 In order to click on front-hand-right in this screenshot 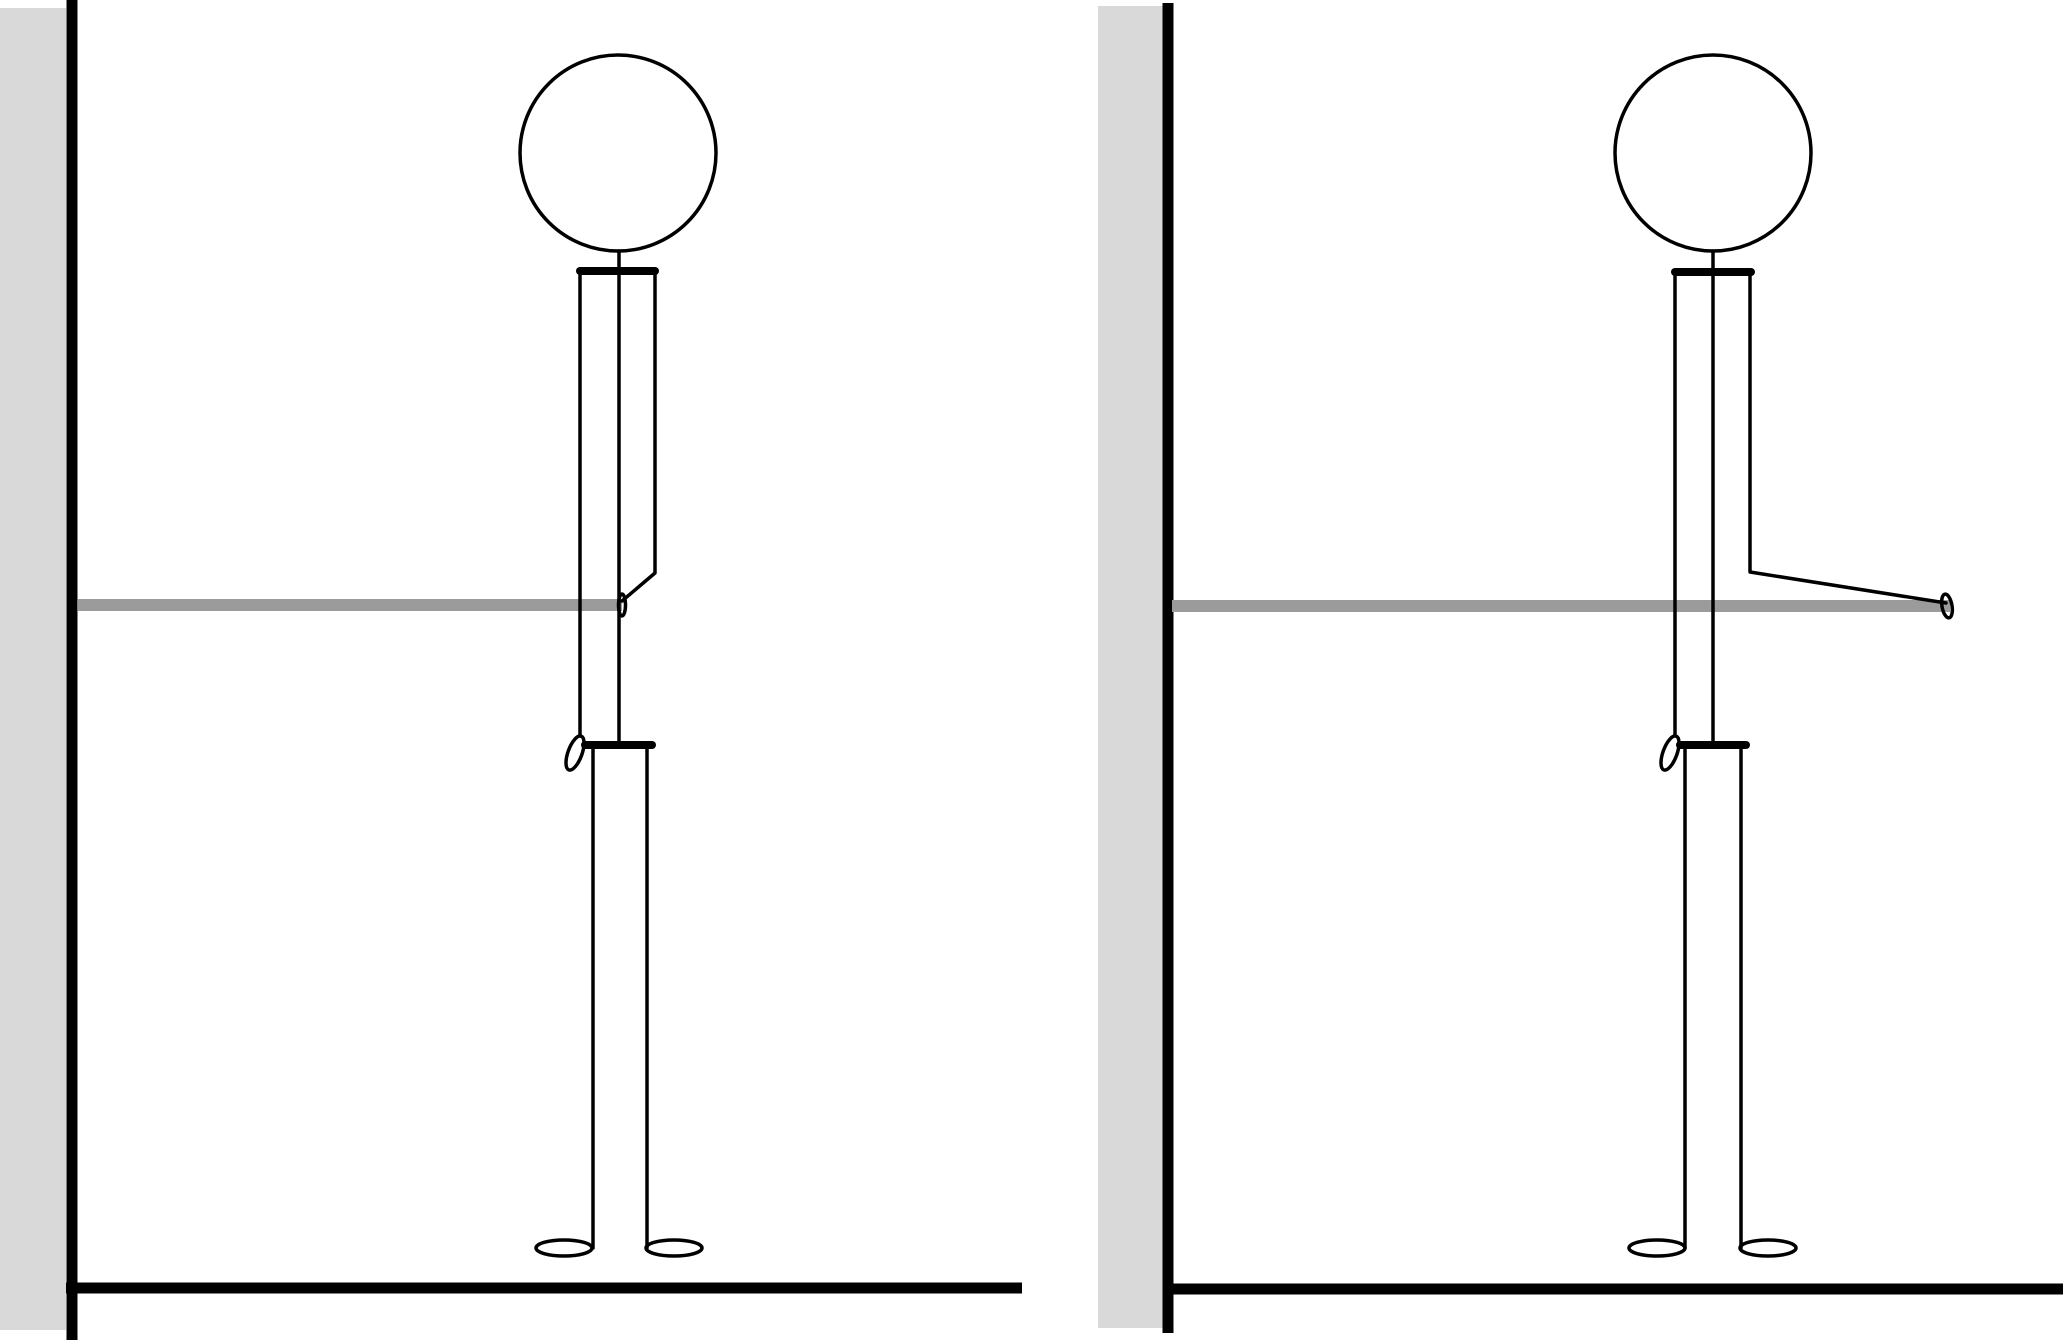, I will do `click(1947, 606)`.